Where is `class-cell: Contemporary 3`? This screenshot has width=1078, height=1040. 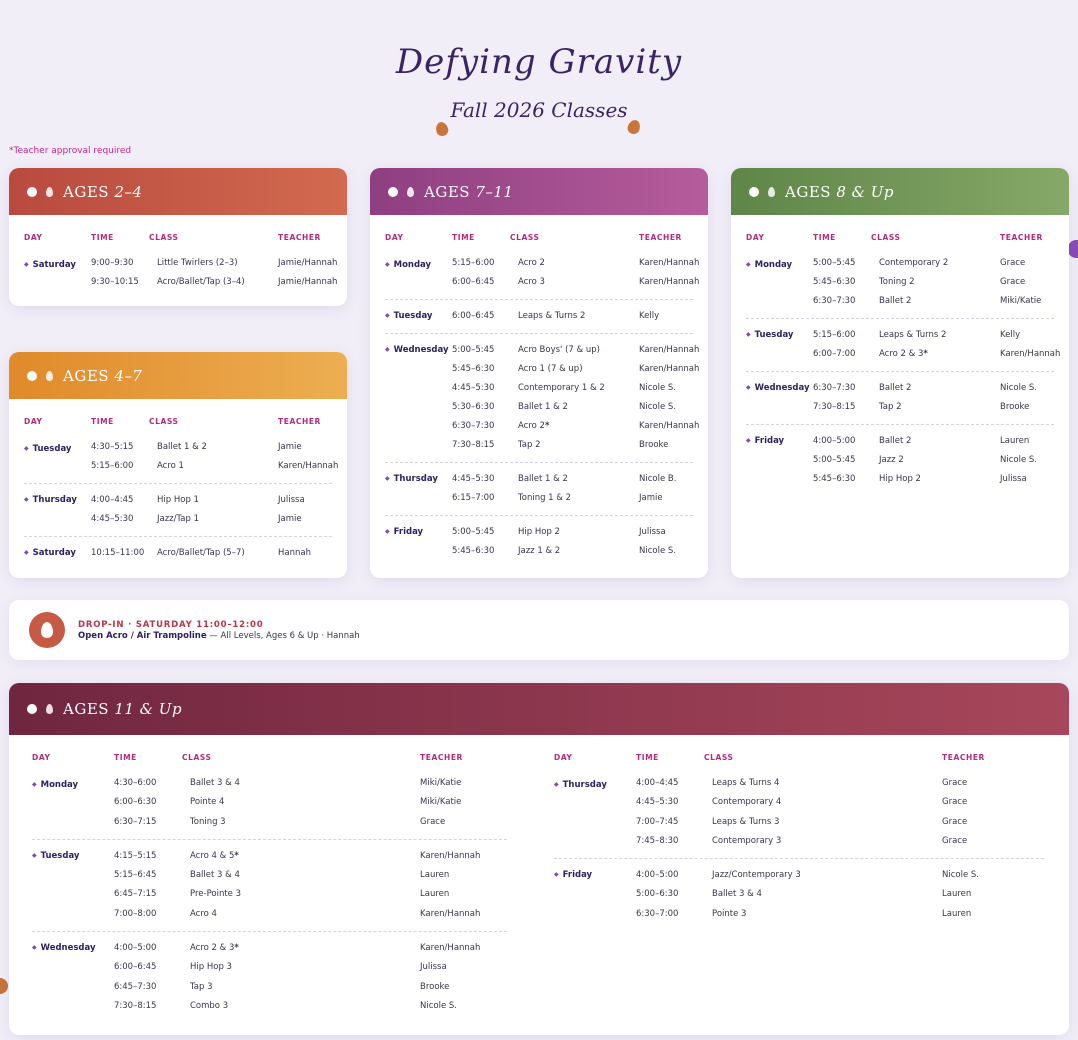 class-cell: Contemporary 3 is located at coordinates (746, 841).